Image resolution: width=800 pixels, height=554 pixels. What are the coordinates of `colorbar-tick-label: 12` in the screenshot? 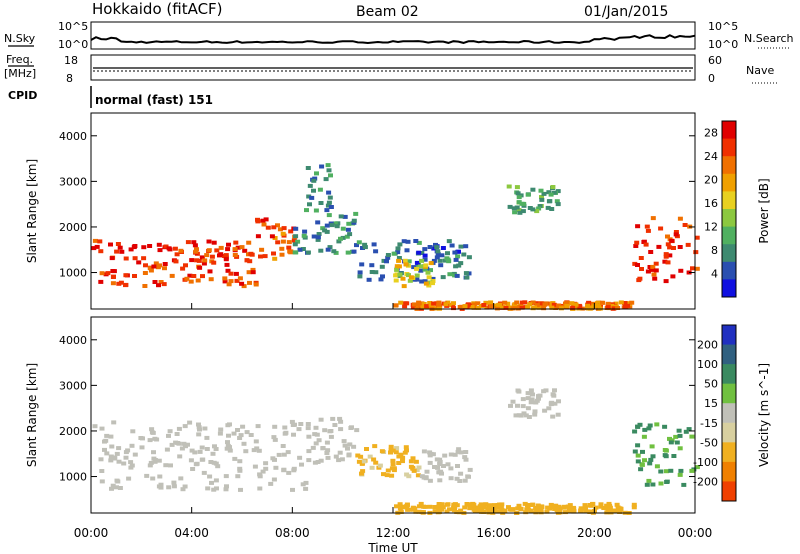 It's located at (711, 227).